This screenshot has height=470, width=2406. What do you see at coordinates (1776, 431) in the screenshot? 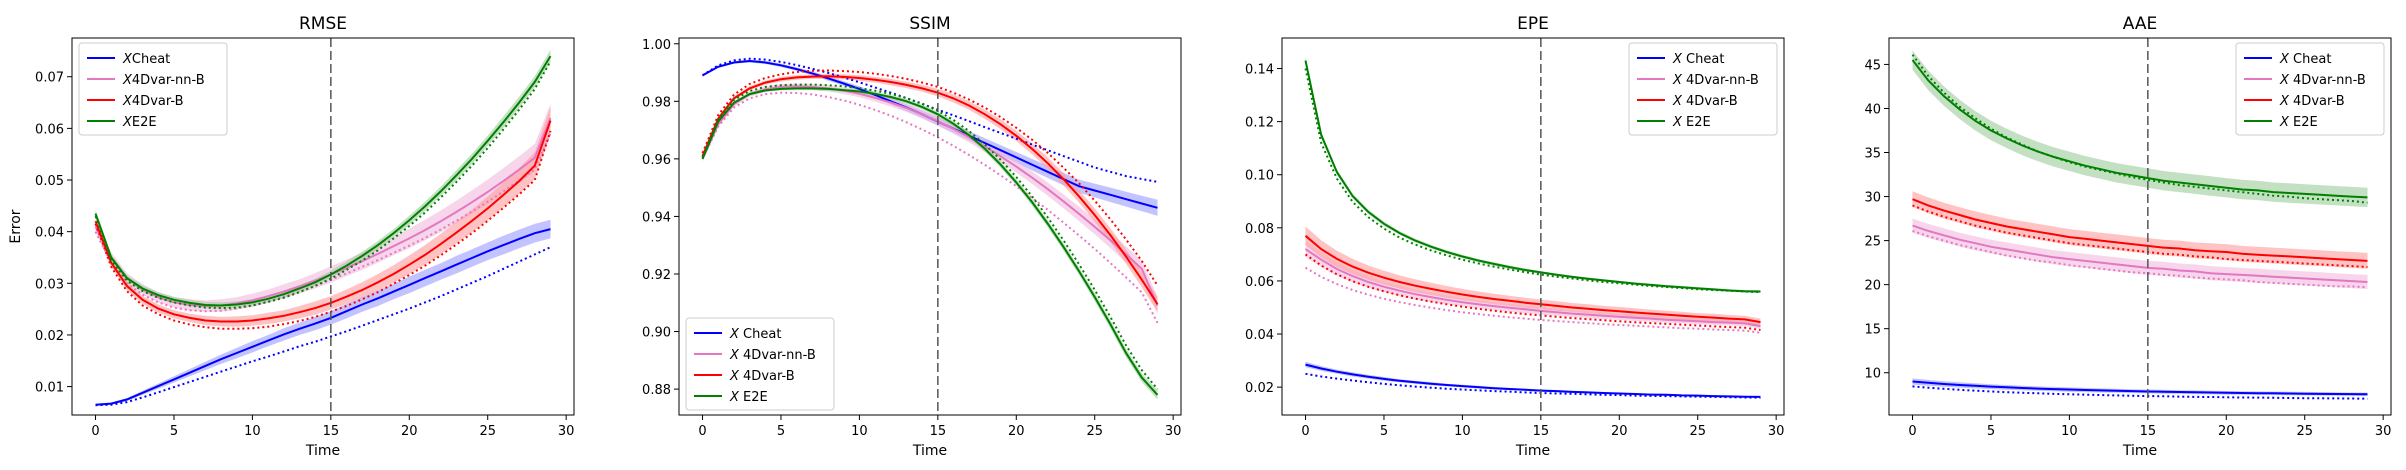
I see `x-tick-label: 30` at bounding box center [1776, 431].